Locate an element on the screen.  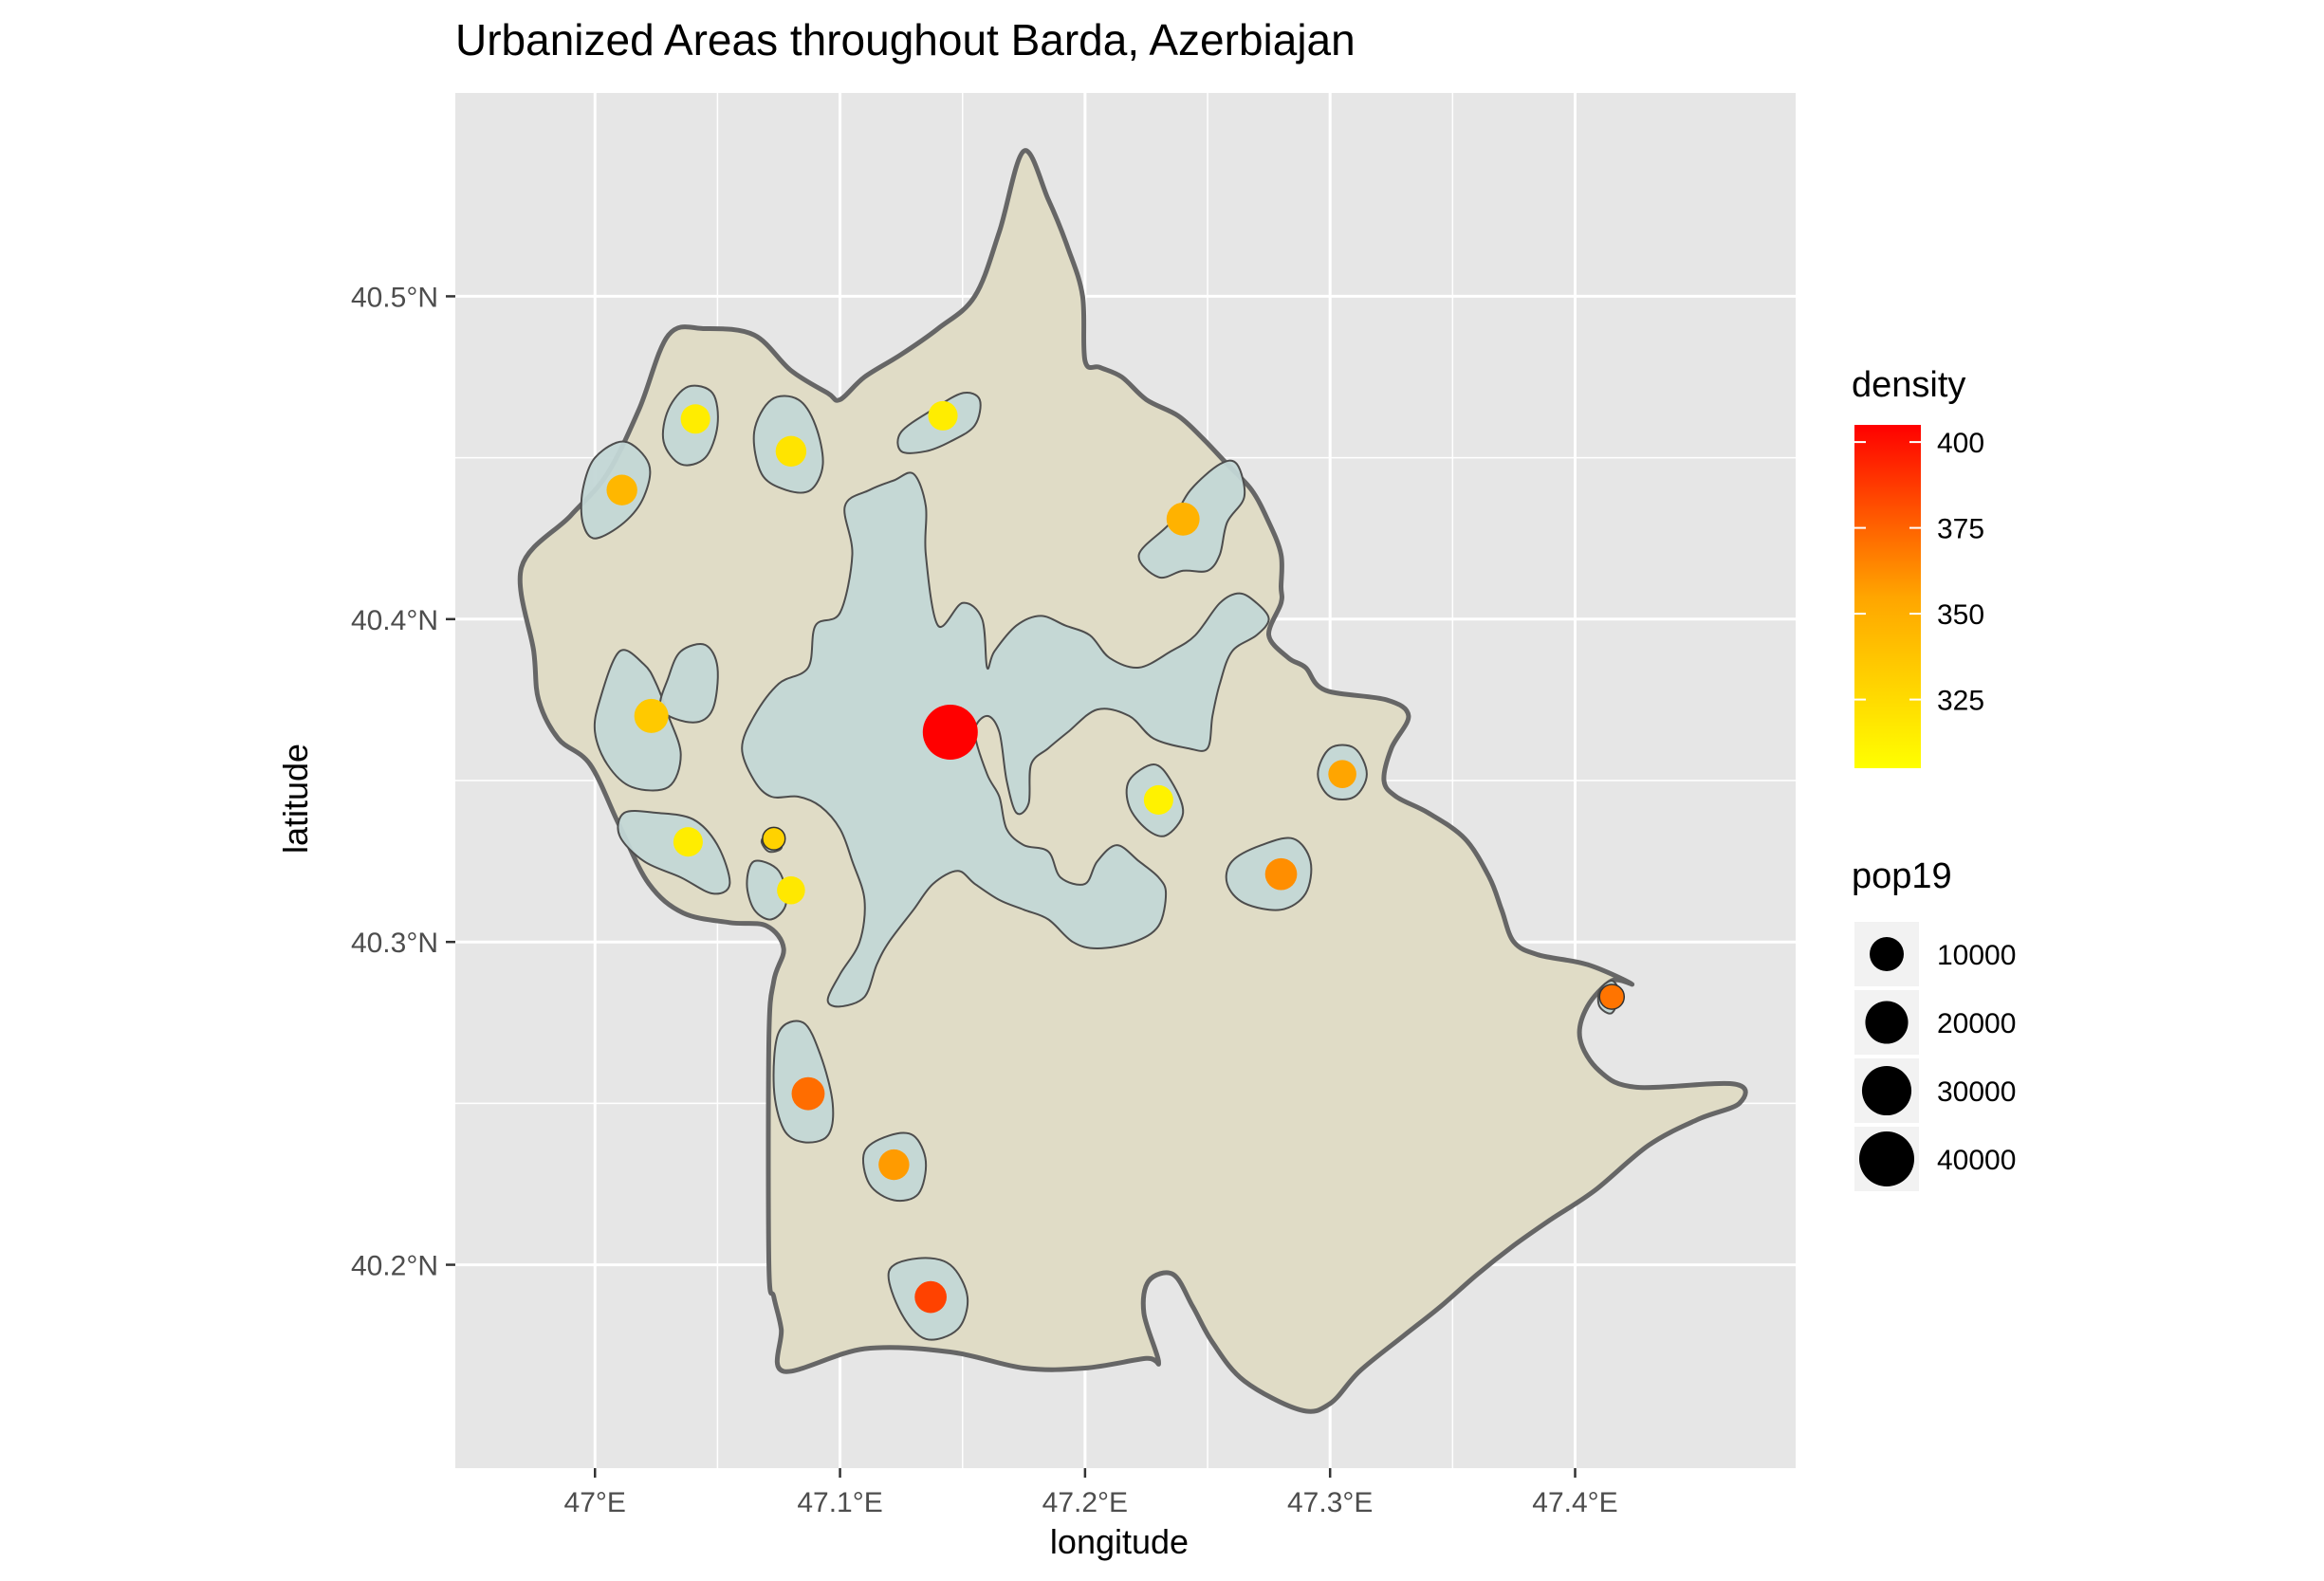
density-legend: density 400 375 350 325 is located at coordinates (1918, 567).